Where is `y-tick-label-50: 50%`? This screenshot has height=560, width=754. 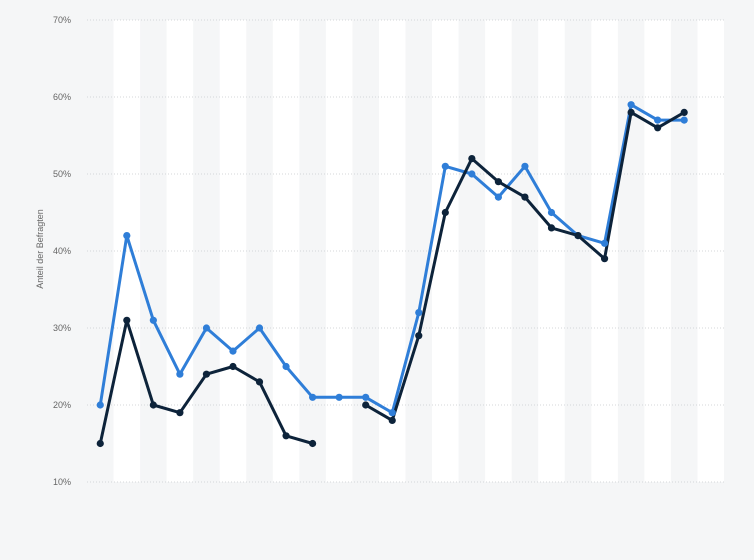
y-tick-label-50: 50% is located at coordinates (62, 174).